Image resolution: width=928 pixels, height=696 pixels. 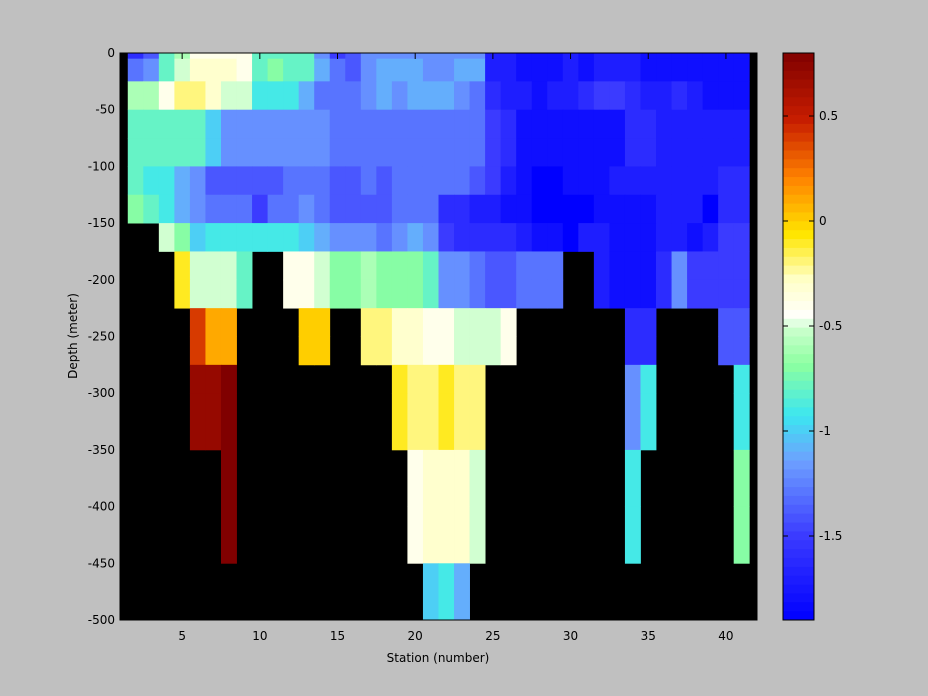 I want to click on y-tick-label: -250, so click(x=101, y=337).